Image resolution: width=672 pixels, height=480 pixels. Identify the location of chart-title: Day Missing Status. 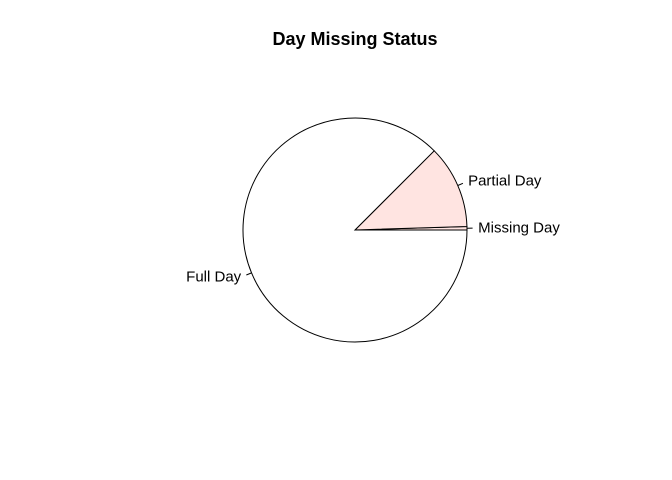
(355, 39).